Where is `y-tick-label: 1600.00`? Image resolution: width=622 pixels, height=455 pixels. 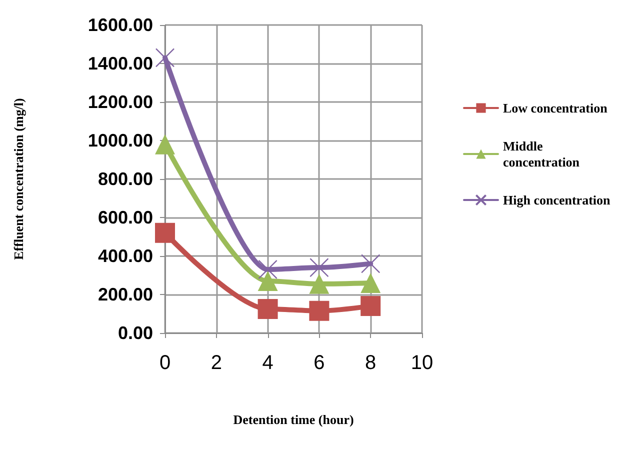
y-tick-label: 1600.00 is located at coordinates (120, 25).